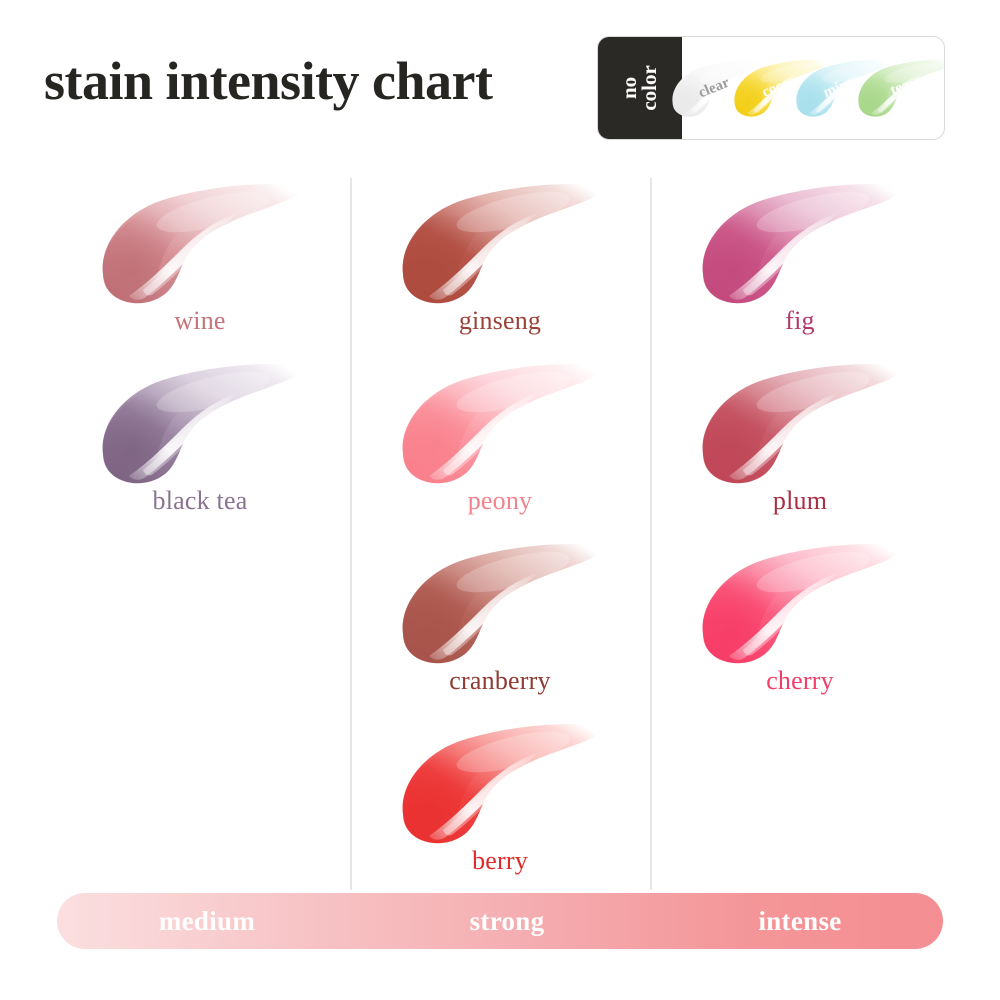 This screenshot has height=1000, width=1000. I want to click on page-title: stain intensity chart, so click(268, 81).